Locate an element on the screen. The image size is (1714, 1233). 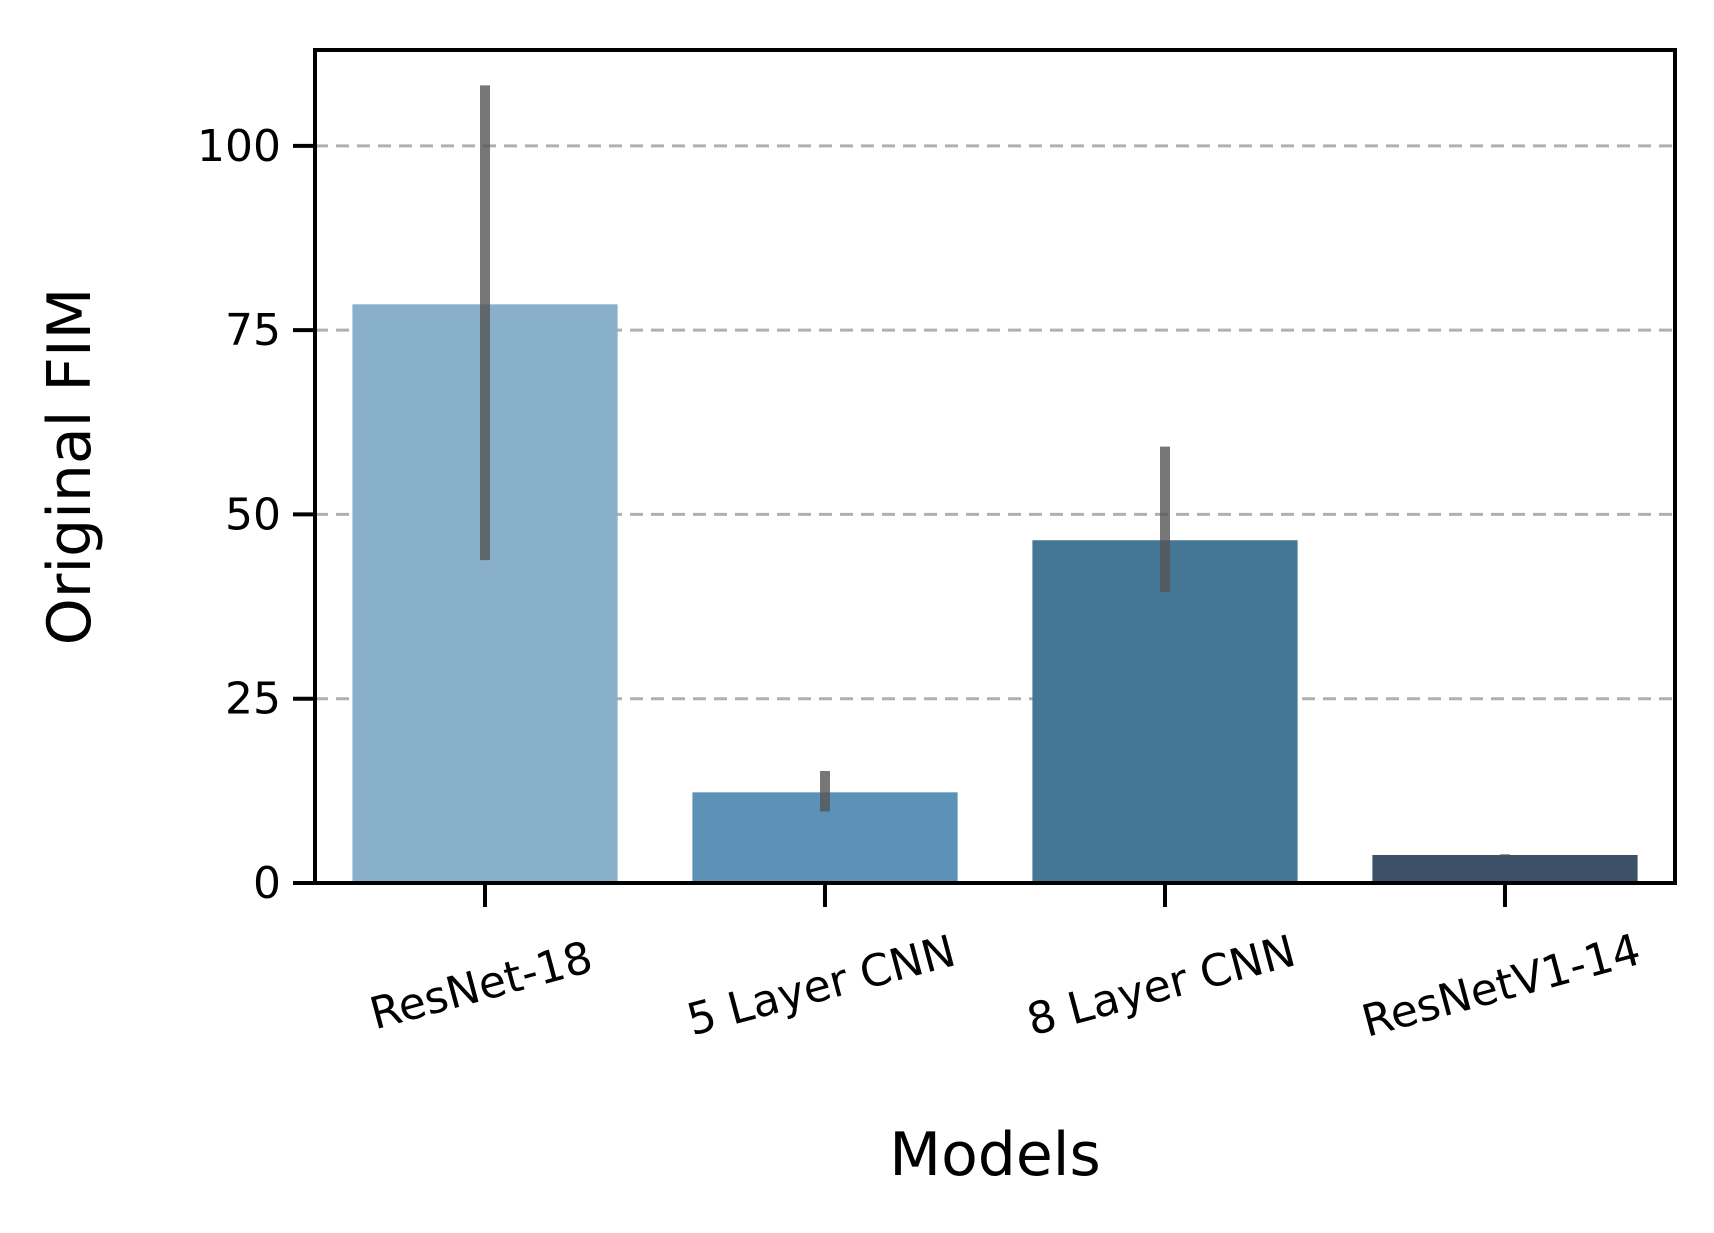
y-axis-ticks: 0 25 50 75 100 is located at coordinates (256, 515).